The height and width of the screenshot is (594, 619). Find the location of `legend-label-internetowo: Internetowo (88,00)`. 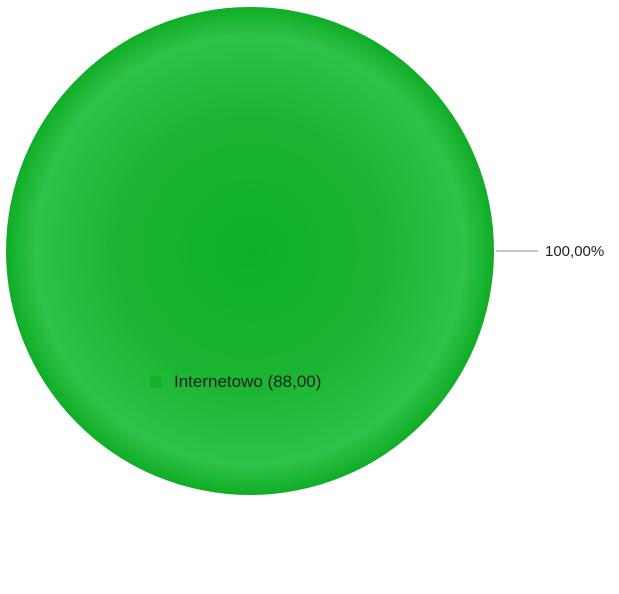

legend-label-internetowo: Internetowo (88,00) is located at coordinates (248, 381).